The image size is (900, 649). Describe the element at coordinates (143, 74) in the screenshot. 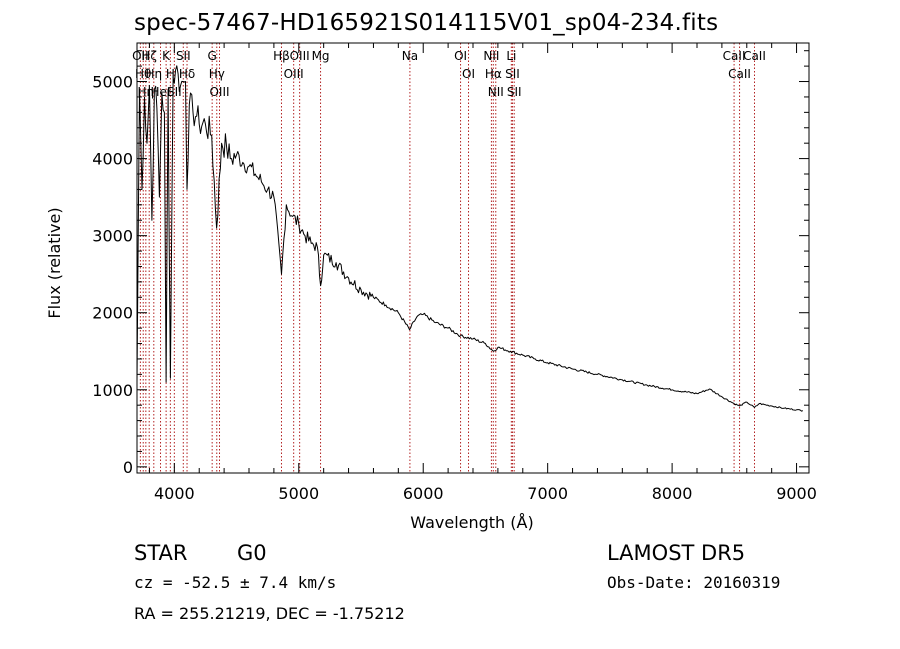

I see `line-marker-label-1: Hθ` at that location.